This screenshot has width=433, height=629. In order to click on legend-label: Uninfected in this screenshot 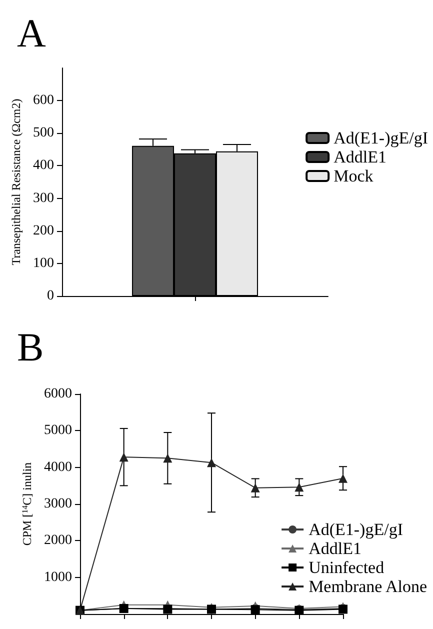, I will do `click(346, 567)`.